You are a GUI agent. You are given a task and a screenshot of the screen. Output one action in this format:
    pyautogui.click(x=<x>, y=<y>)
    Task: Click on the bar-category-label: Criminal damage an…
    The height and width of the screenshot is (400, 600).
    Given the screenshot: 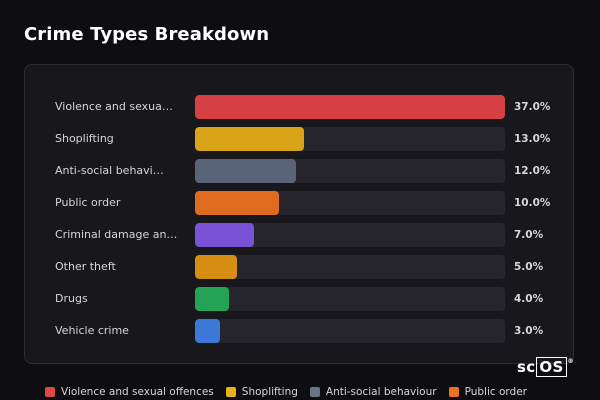 What is the action you would take?
    pyautogui.click(x=116, y=234)
    